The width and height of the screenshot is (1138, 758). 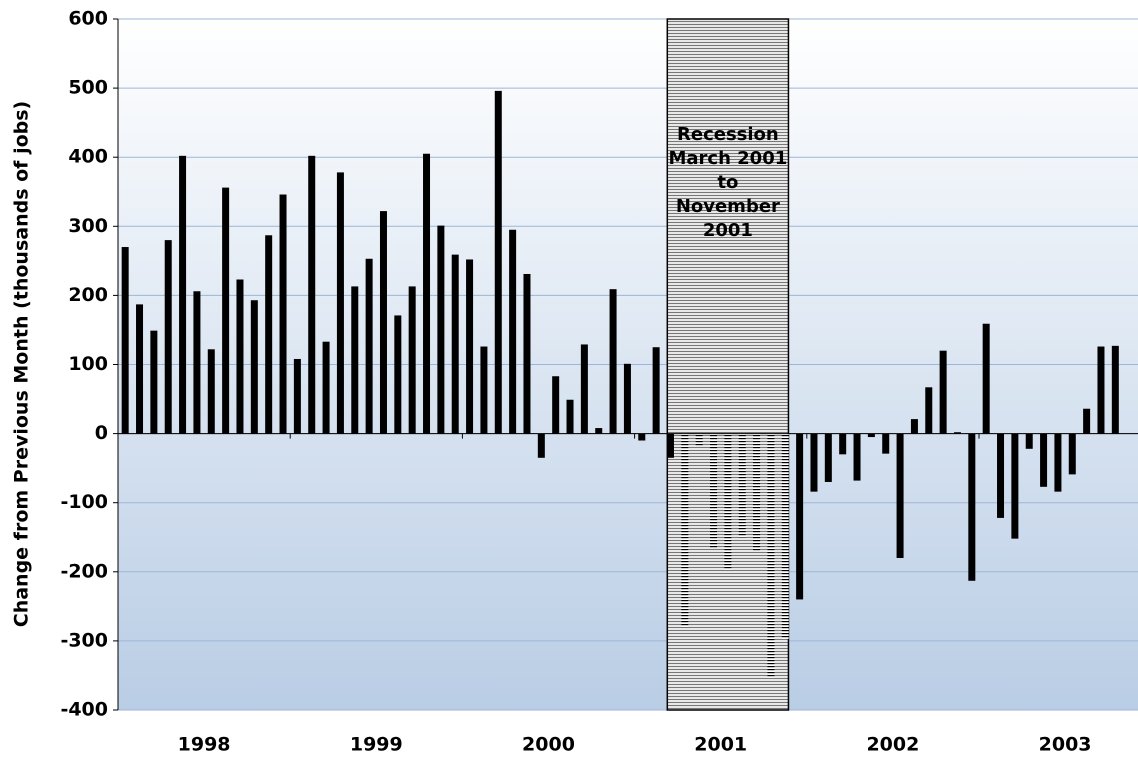 I want to click on annotation: March 2001, so click(x=727, y=158).